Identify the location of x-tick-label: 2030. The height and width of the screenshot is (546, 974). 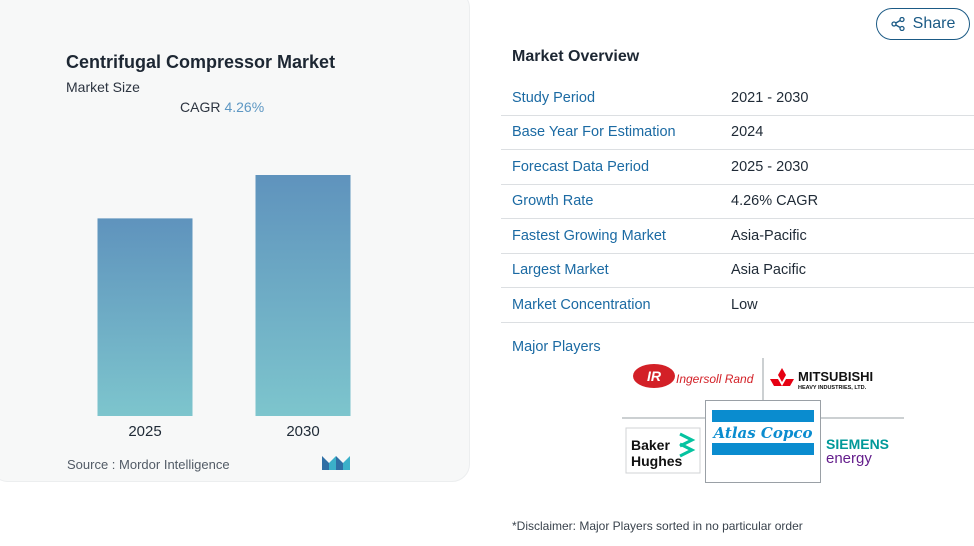
(302, 431).